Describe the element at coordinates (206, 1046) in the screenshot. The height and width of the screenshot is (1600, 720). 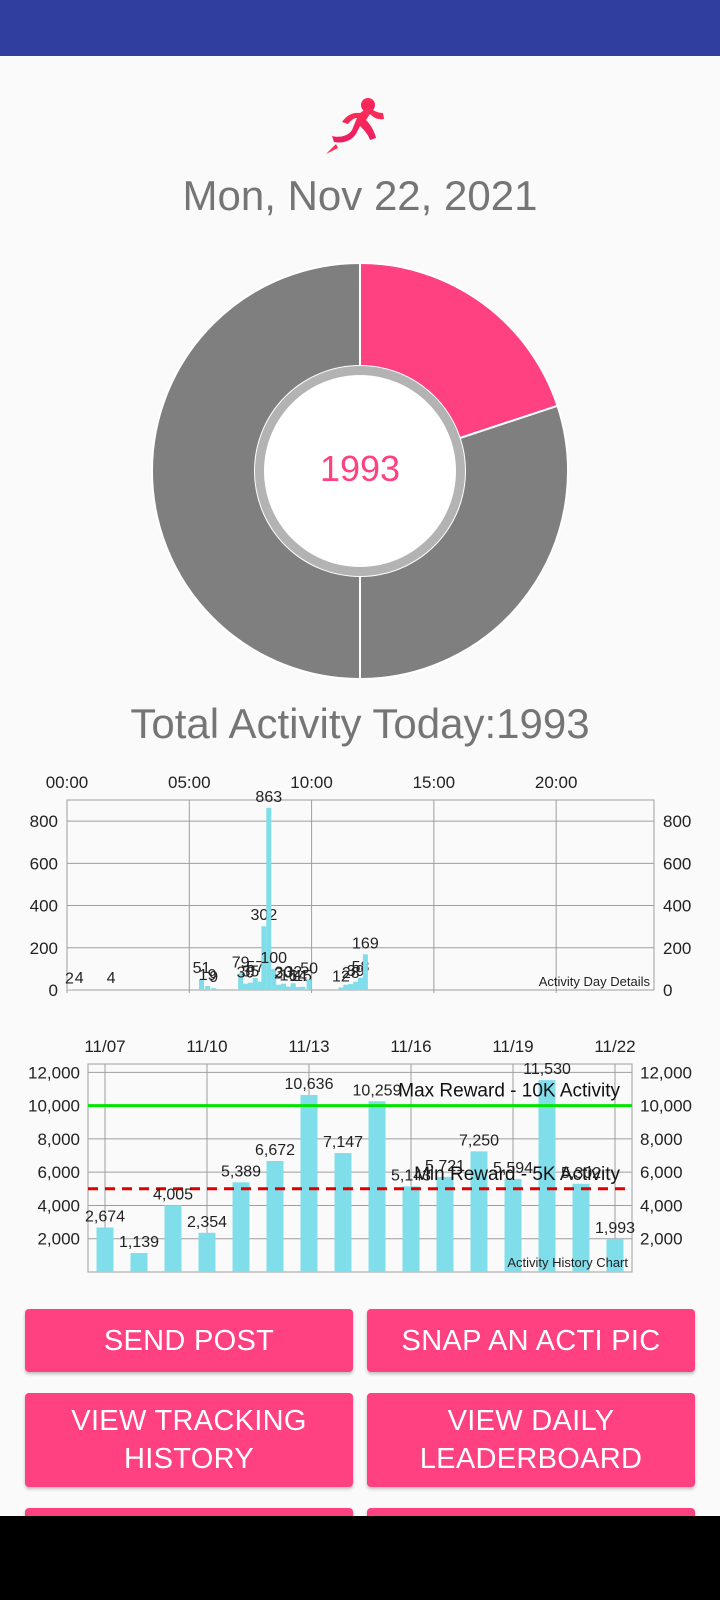
I see `chart2-xtick: 11/10` at that location.